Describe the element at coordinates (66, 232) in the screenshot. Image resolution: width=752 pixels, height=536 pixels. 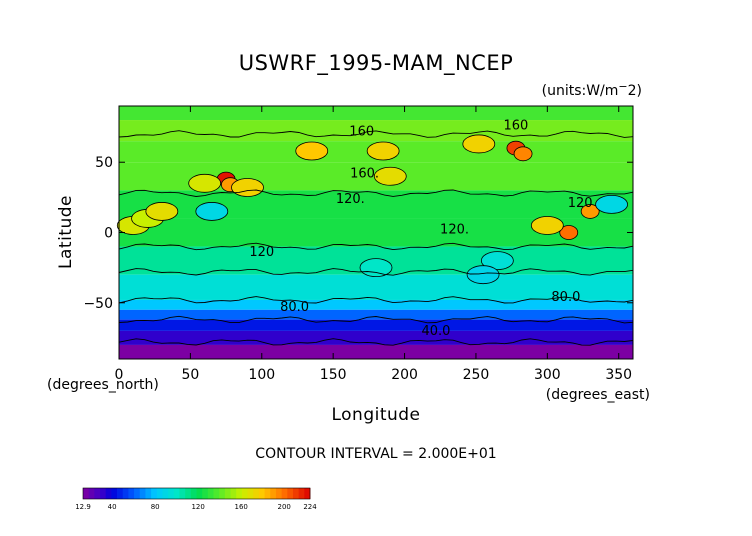
I see `y-axis-label: Latitude` at that location.